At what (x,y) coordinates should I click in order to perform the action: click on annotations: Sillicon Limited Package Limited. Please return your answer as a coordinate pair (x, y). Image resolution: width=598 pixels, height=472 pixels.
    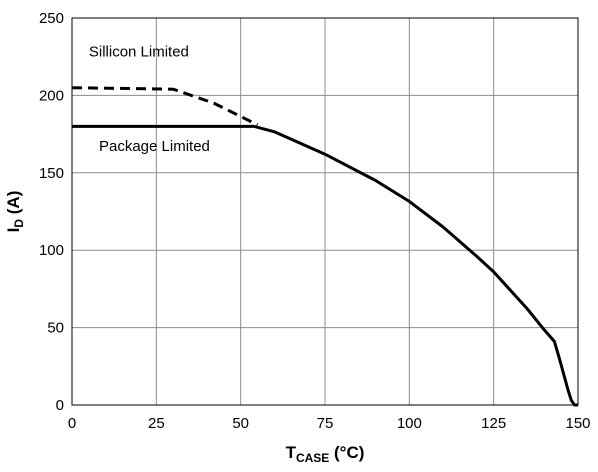
    Looking at the image, I should click on (149, 99).